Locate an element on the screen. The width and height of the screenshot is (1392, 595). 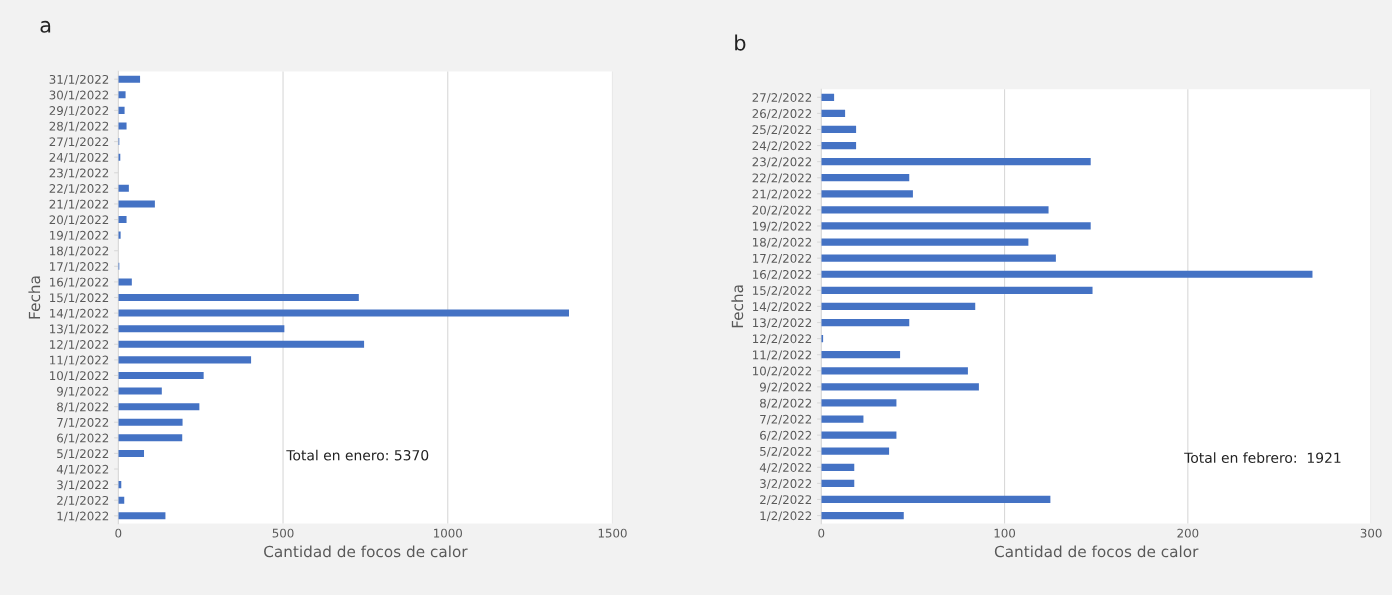
x-tick-label: 1000 is located at coordinates (448, 533).